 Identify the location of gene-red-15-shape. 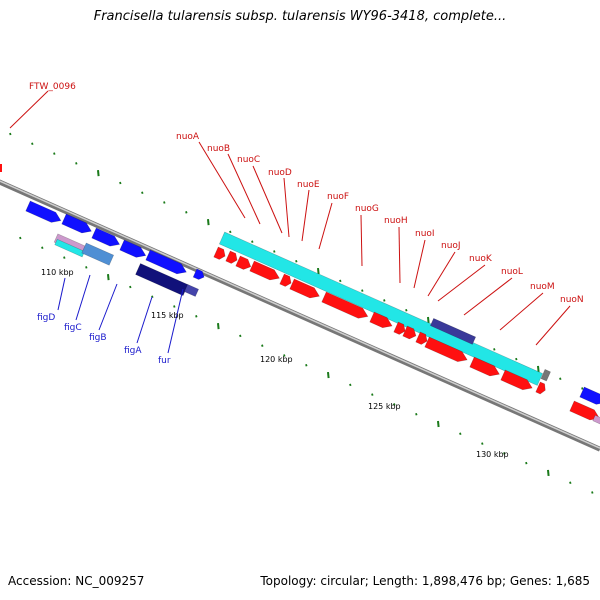
(540, 388).